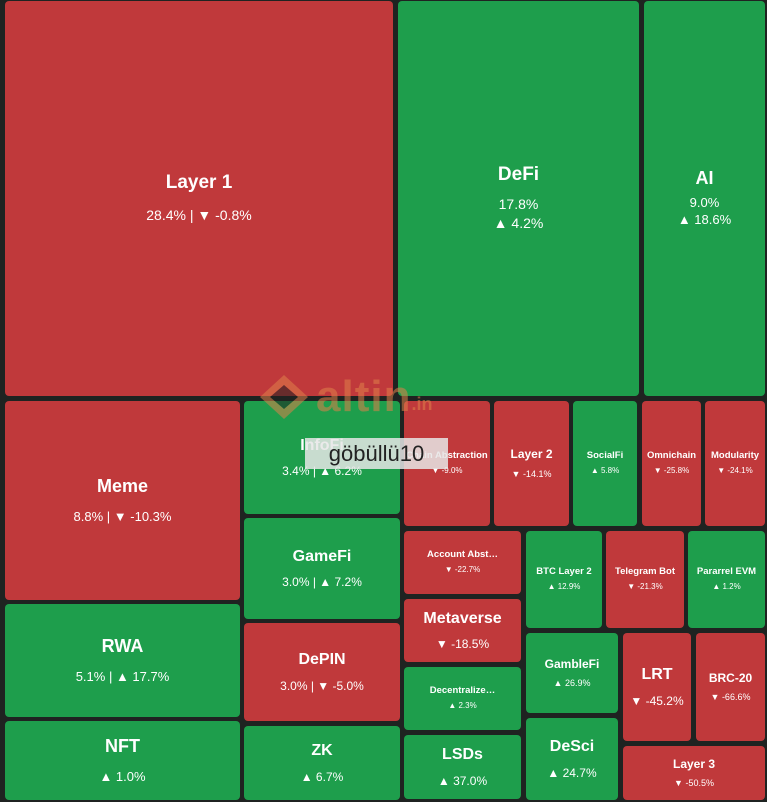 The image size is (767, 802). Describe the element at coordinates (322, 672) in the screenshot. I see `tile-depin: DePIN 3.0% | ▼ -5.0%` at that location.